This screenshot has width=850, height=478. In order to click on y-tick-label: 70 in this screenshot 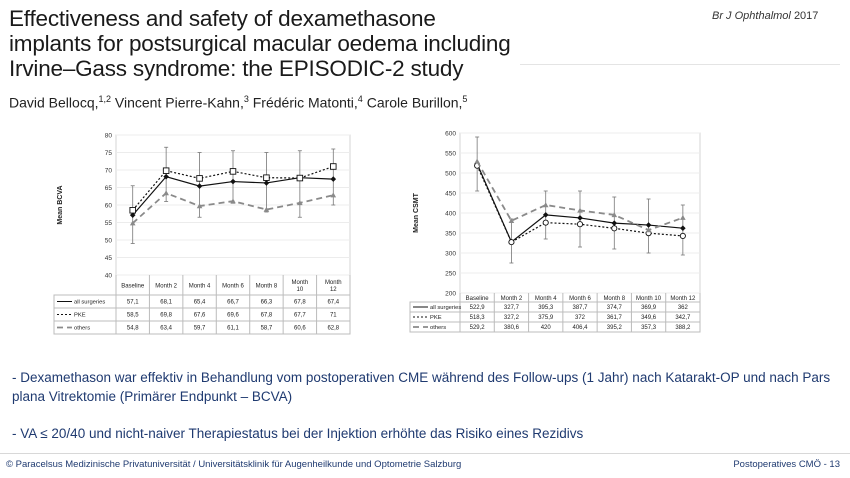, I will do `click(109, 171)`.